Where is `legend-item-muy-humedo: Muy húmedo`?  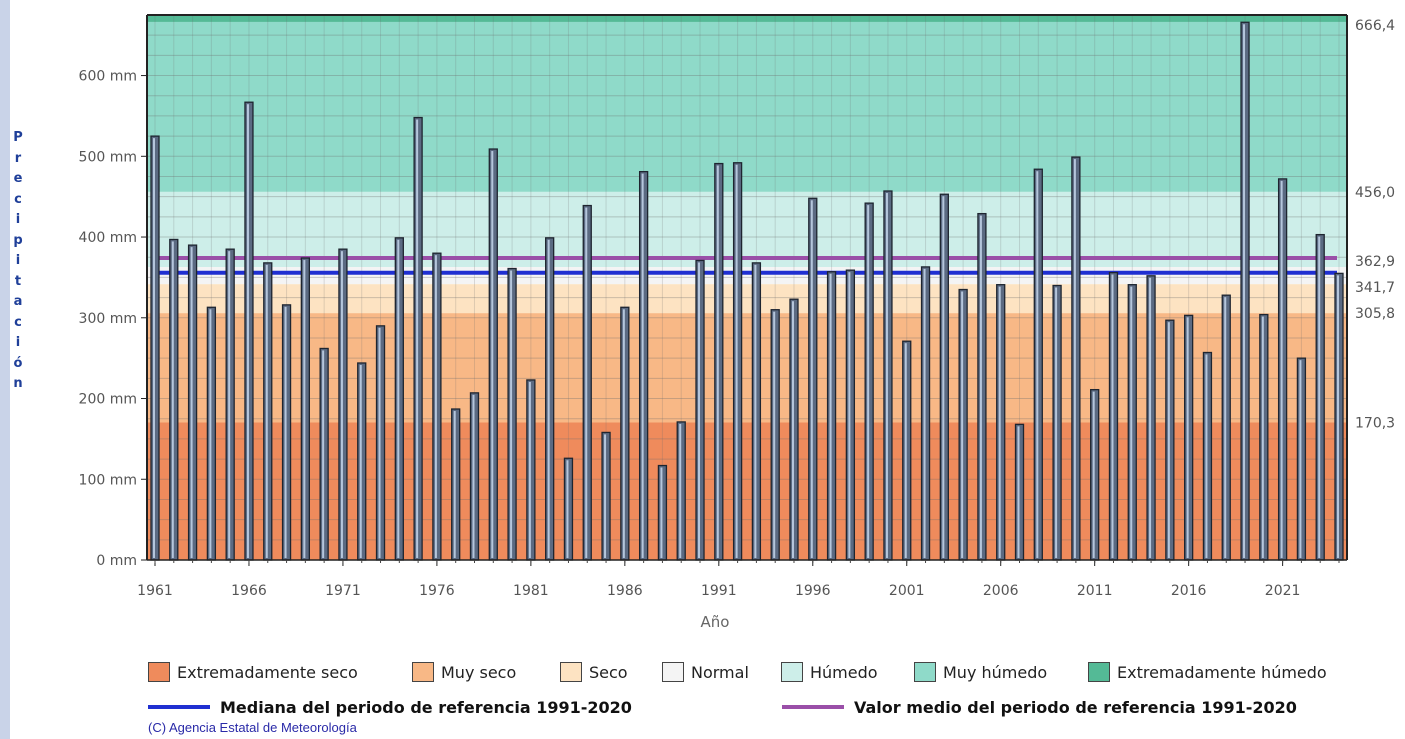
legend-item-muy-humedo: Muy húmedo is located at coordinates (980, 672).